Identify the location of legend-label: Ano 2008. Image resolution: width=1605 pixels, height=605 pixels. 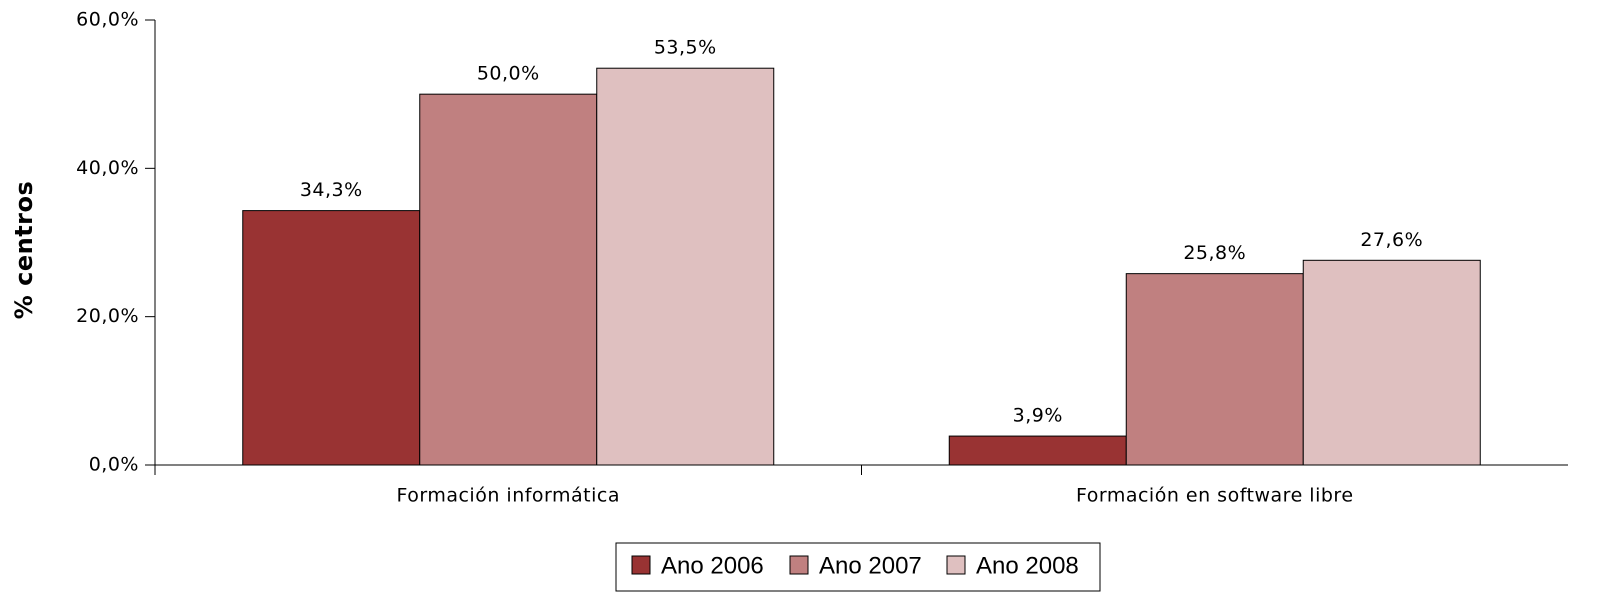
(1027, 565).